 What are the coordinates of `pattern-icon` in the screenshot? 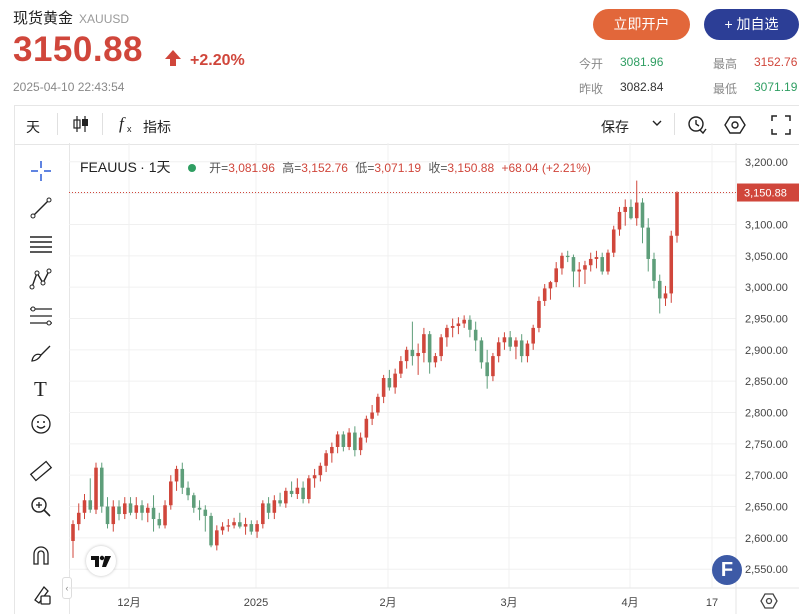 It's located at (41, 279).